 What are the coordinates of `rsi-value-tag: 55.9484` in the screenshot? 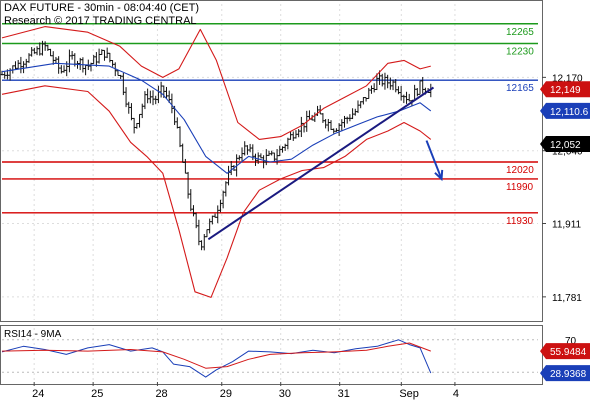 It's located at (565, 351).